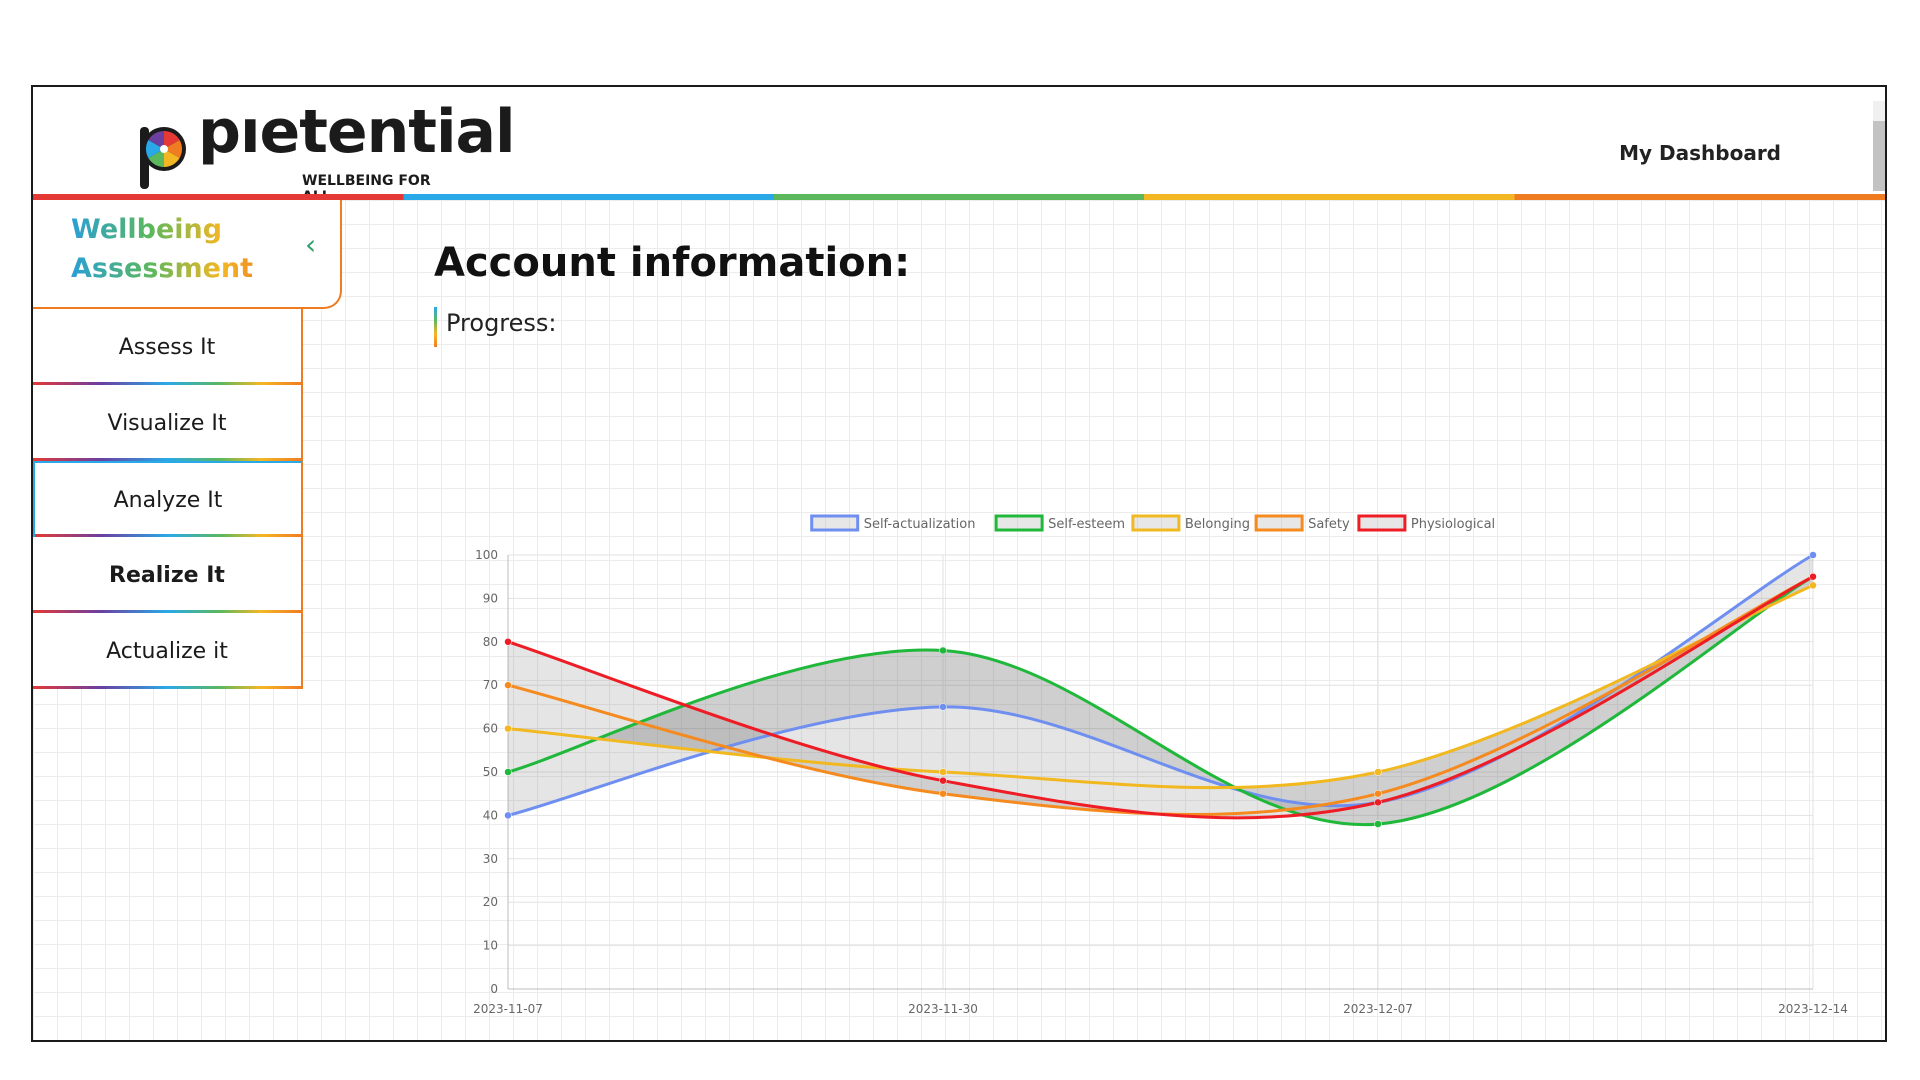 This screenshot has width=1920, height=1080. I want to click on x-tick-label: 2023-11-30, so click(943, 1009).